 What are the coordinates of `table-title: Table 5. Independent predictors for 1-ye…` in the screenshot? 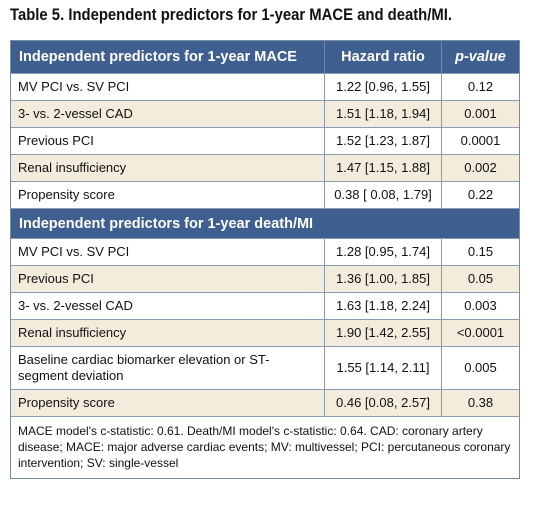 It's located at (231, 15).